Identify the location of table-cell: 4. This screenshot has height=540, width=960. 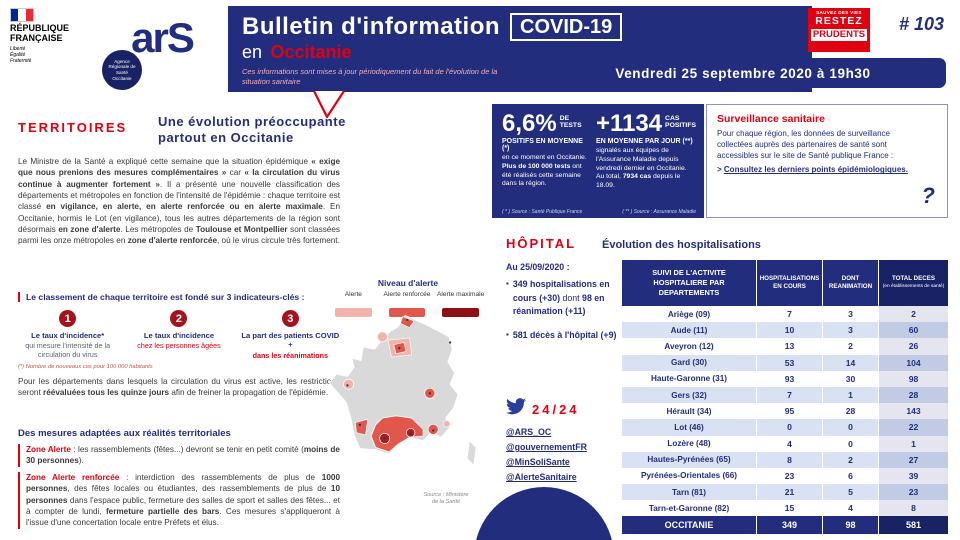
(850, 508).